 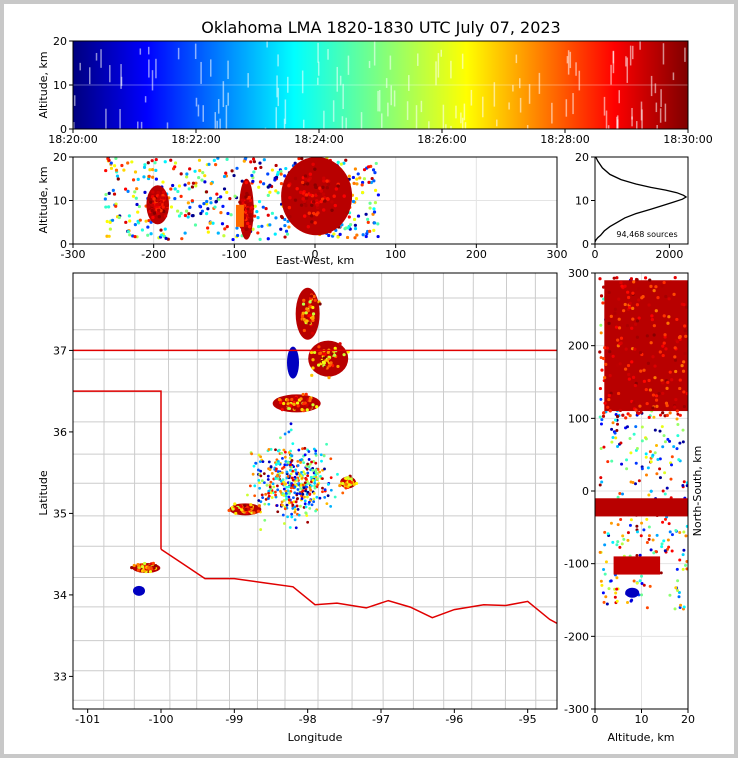 What do you see at coordinates (117, 470) in the screenshot?
I see `state-border` at bounding box center [117, 470].